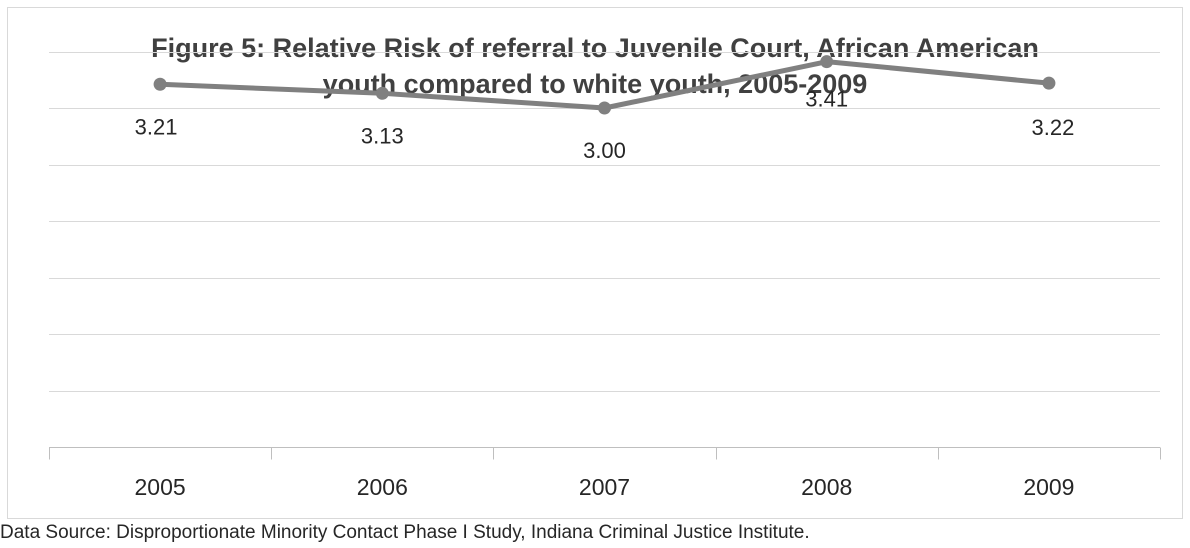  What do you see at coordinates (826, 487) in the screenshot?
I see `x-tick-label: 2008` at bounding box center [826, 487].